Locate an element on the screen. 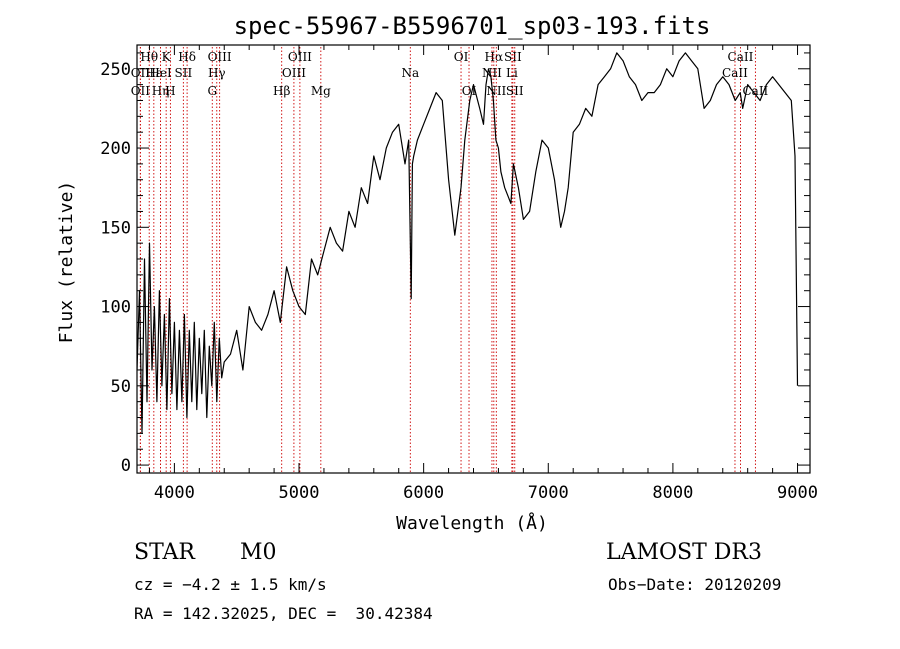 This screenshot has width=900, height=649. line-marker-label: Na is located at coordinates (410, 73).